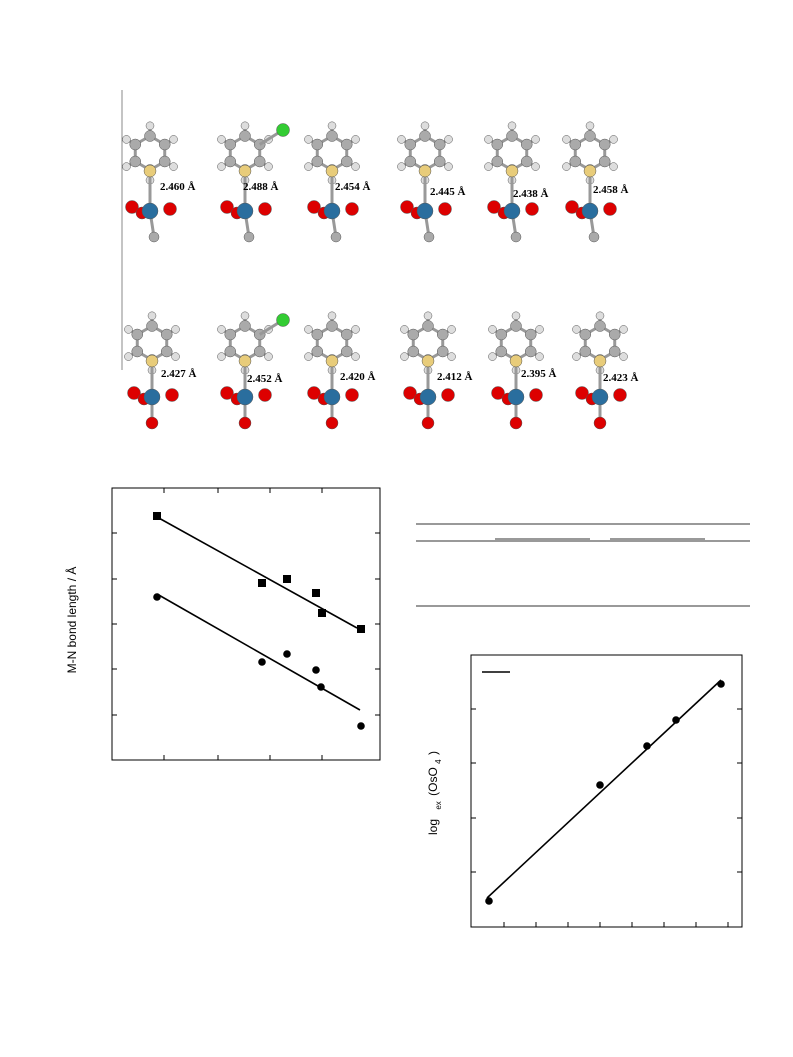 This screenshot has height=1057, width=793. I want to click on table-rules, so click(583, 565).